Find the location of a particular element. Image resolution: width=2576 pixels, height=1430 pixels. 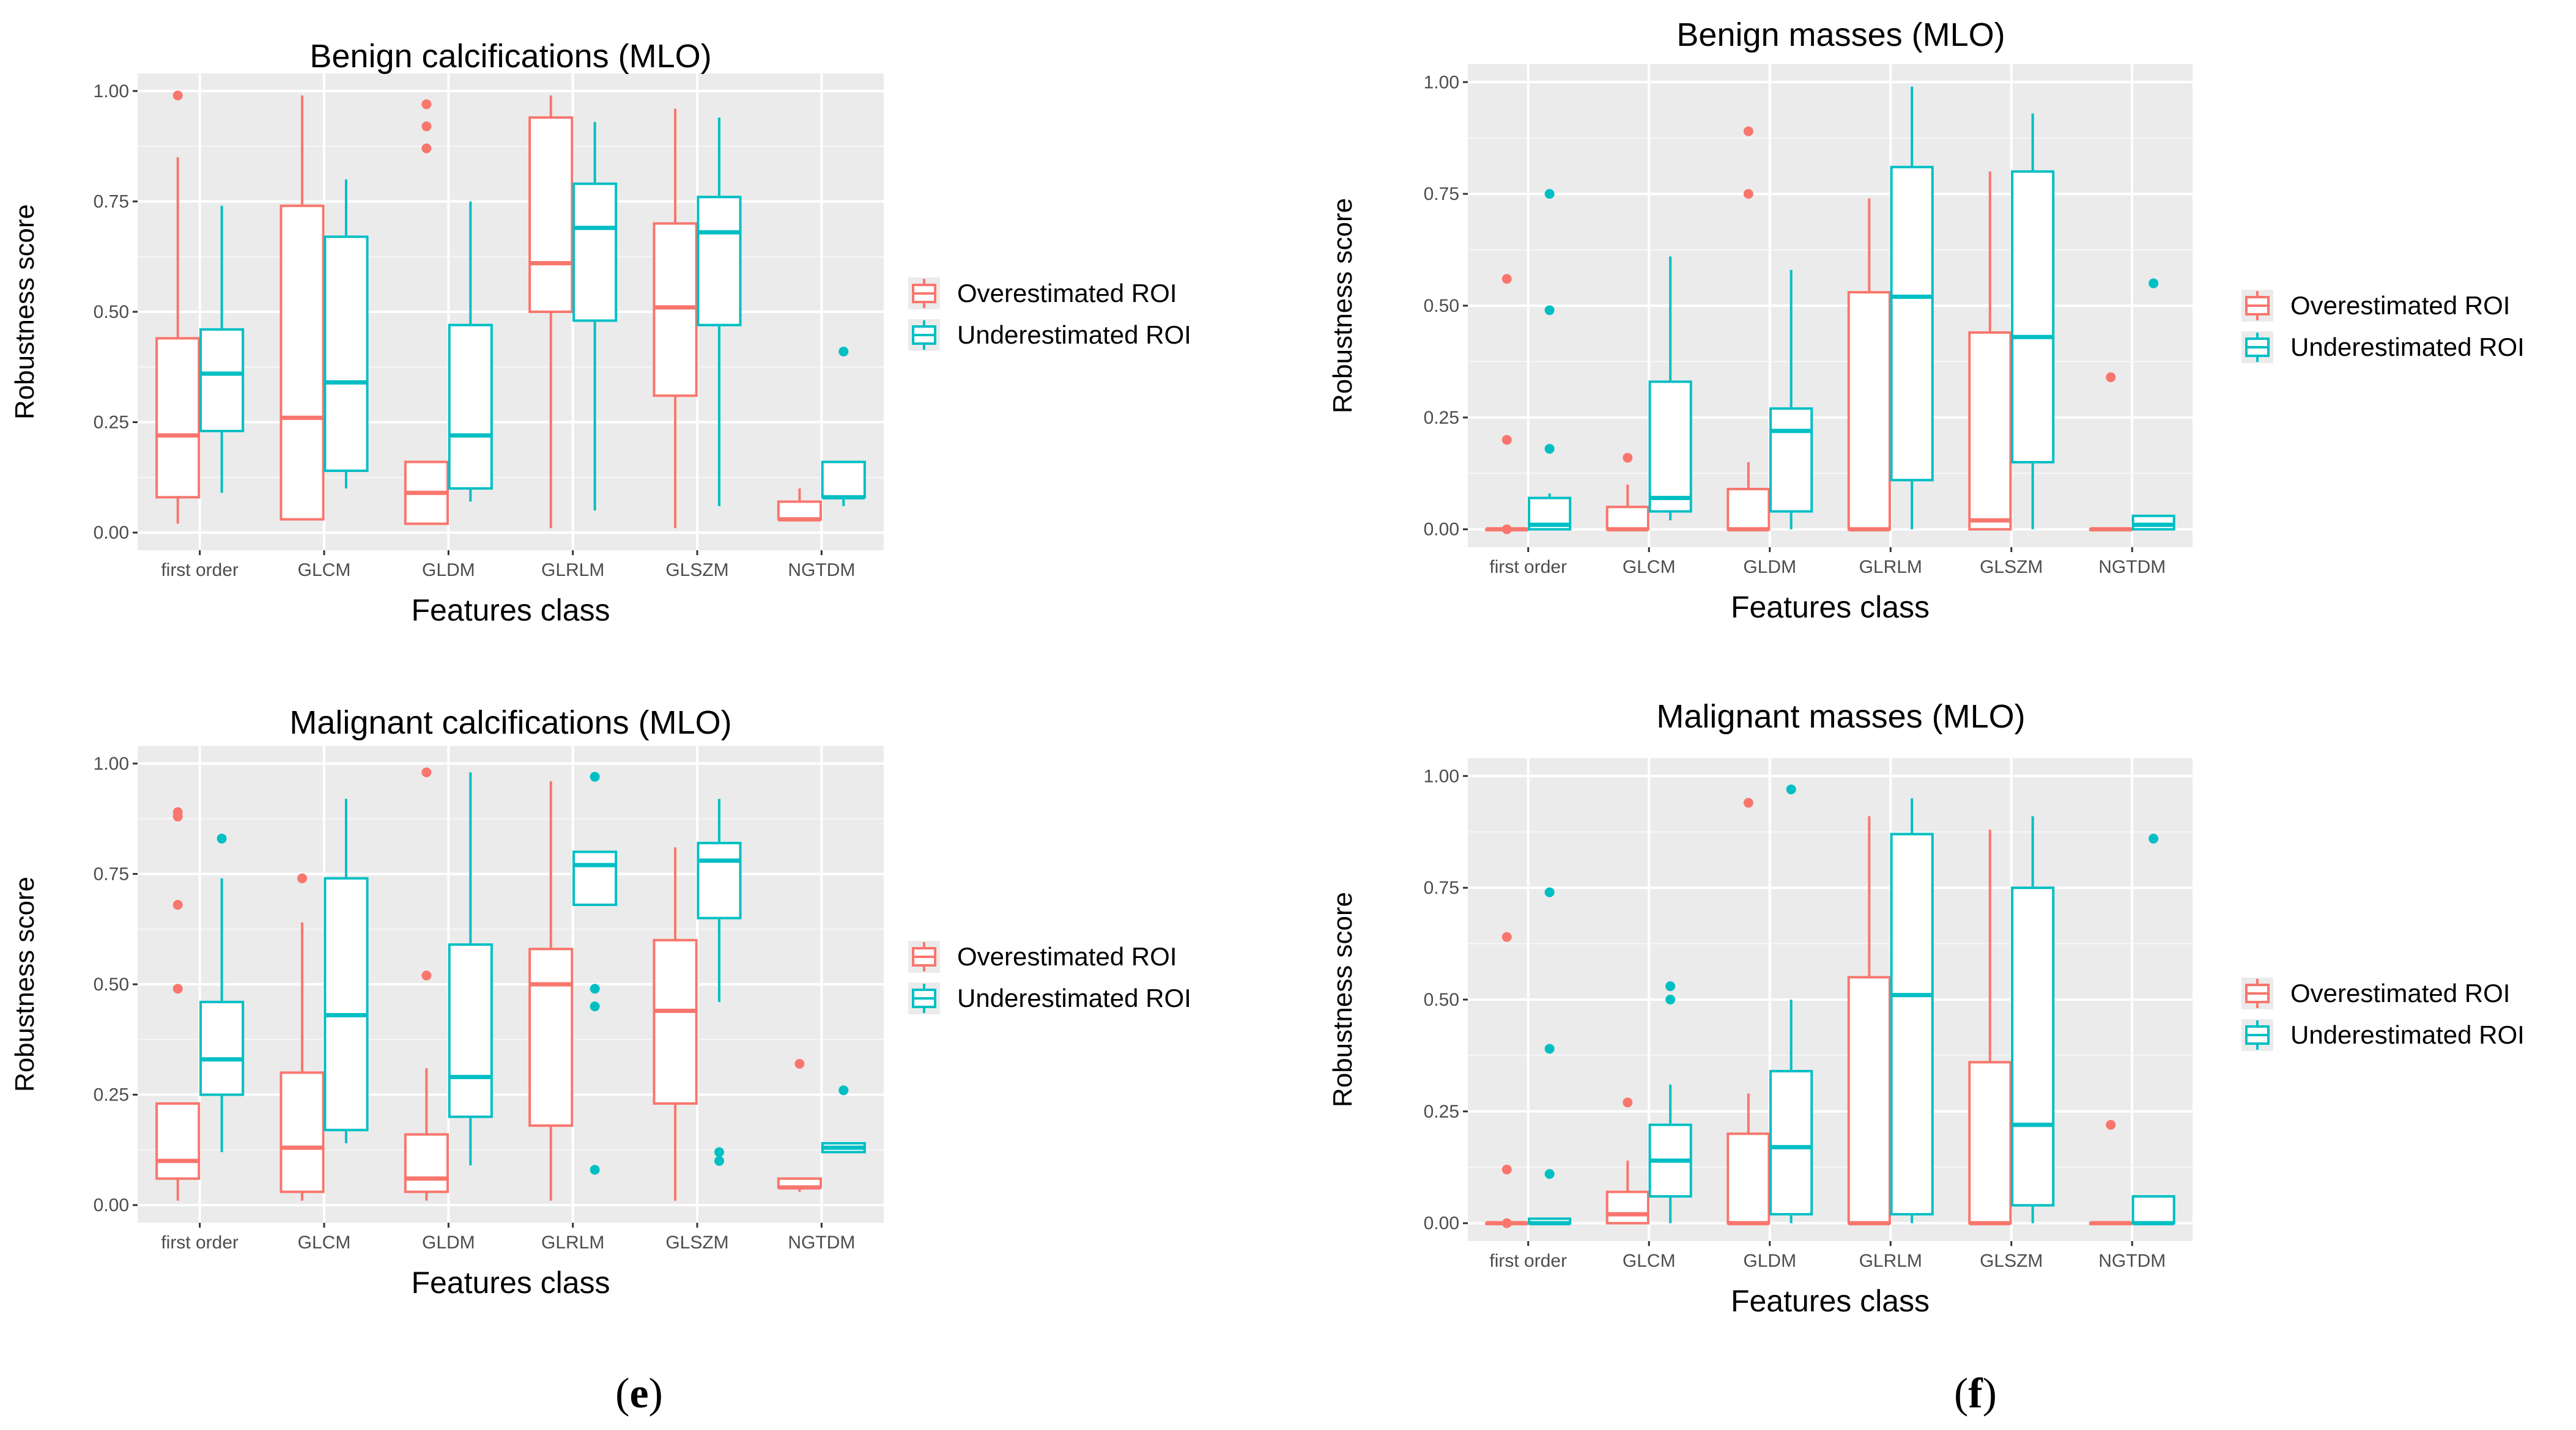

box-under-GLCM is located at coordinates (346, 970).